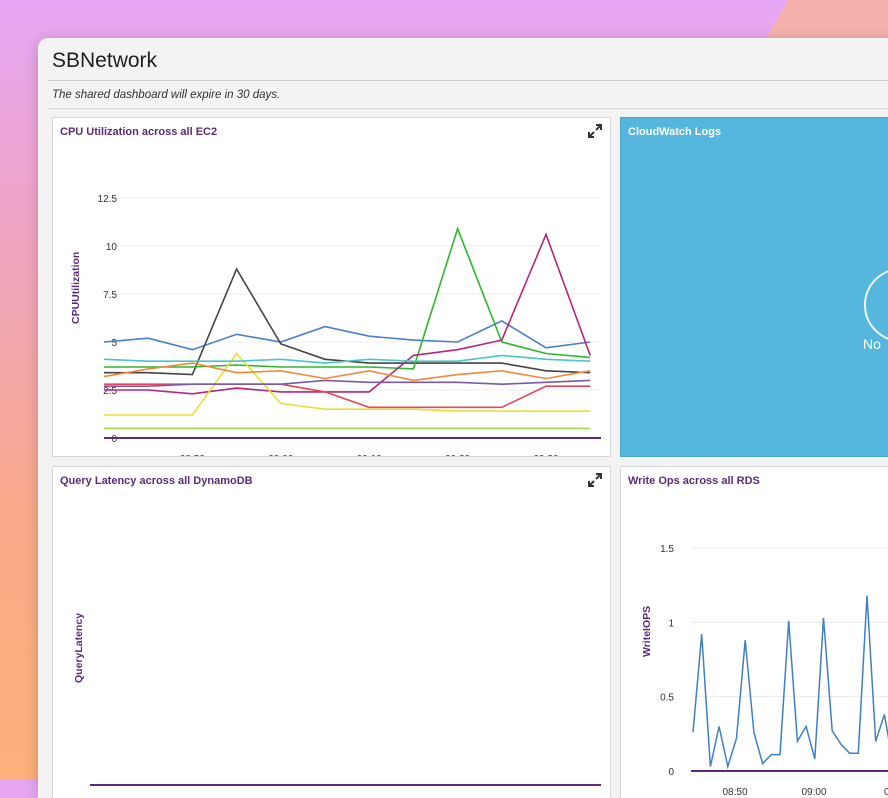 The width and height of the screenshot is (888, 798). Describe the element at coordinates (886, 792) in the screenshot. I see `x-tick-label: 09:` at that location.